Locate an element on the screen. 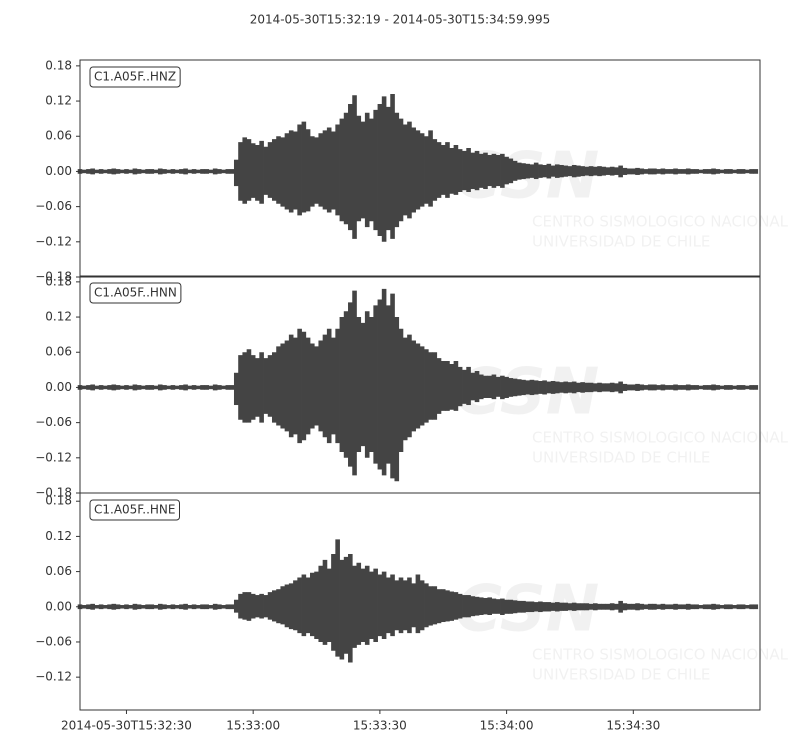 This screenshot has height=750, width=800. x-tick-label: 15:34:00 is located at coordinates (507, 726).